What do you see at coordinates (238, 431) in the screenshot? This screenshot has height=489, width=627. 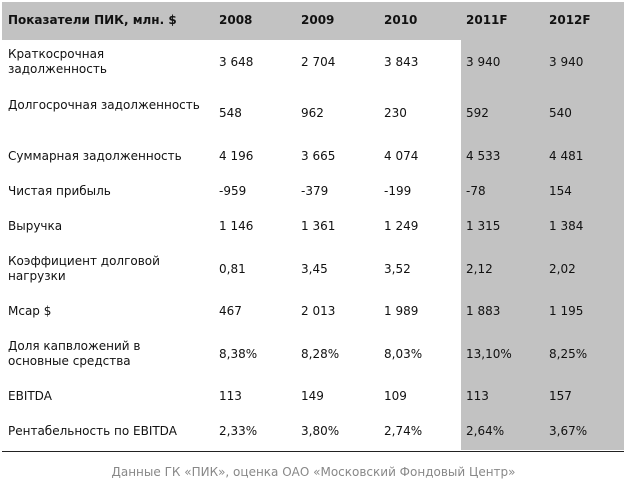 I see `value-cell: 2,33%` at bounding box center [238, 431].